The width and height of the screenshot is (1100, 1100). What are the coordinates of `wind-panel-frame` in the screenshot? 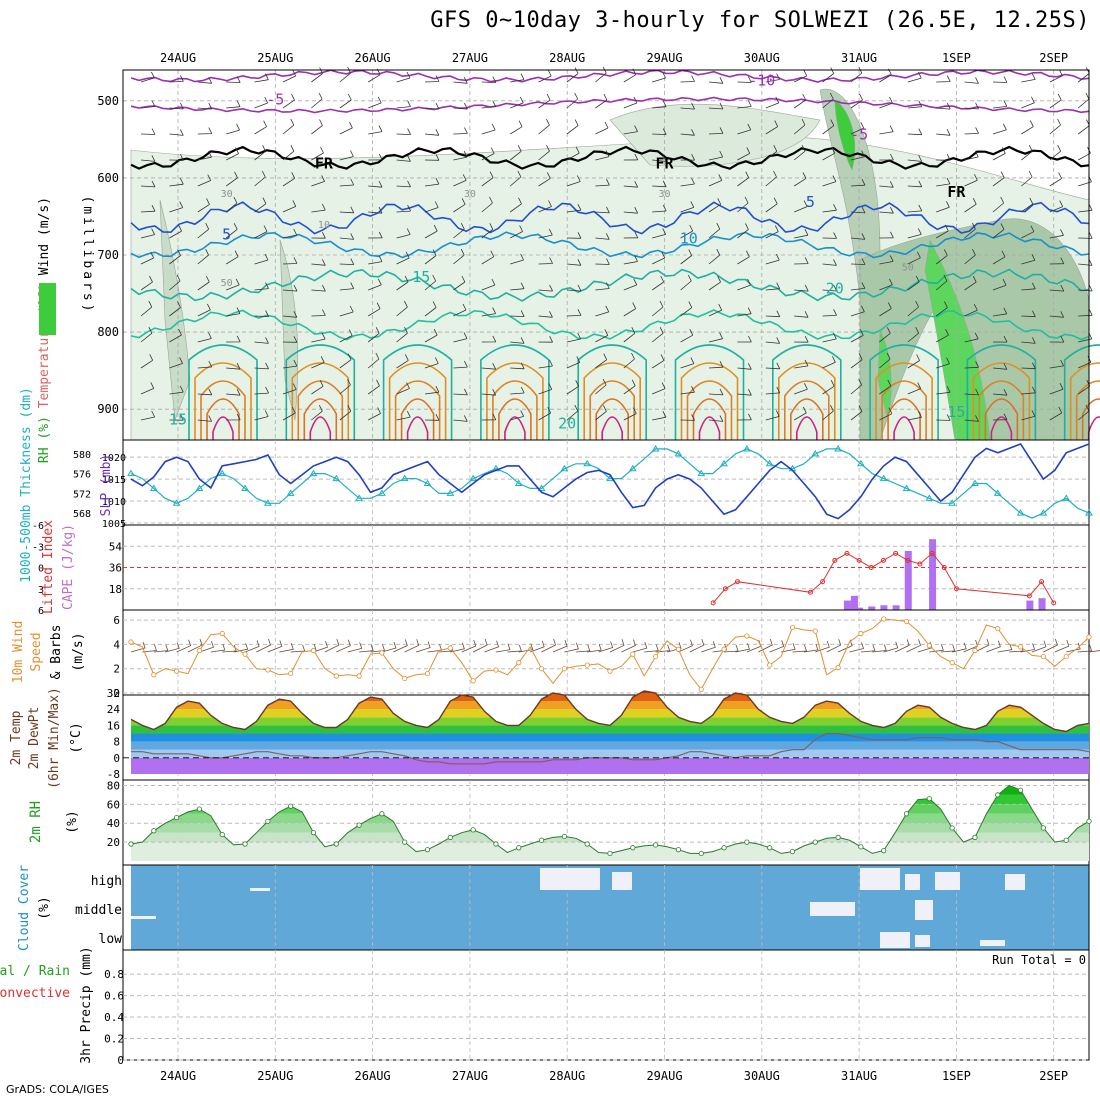 It's located at (606, 652).